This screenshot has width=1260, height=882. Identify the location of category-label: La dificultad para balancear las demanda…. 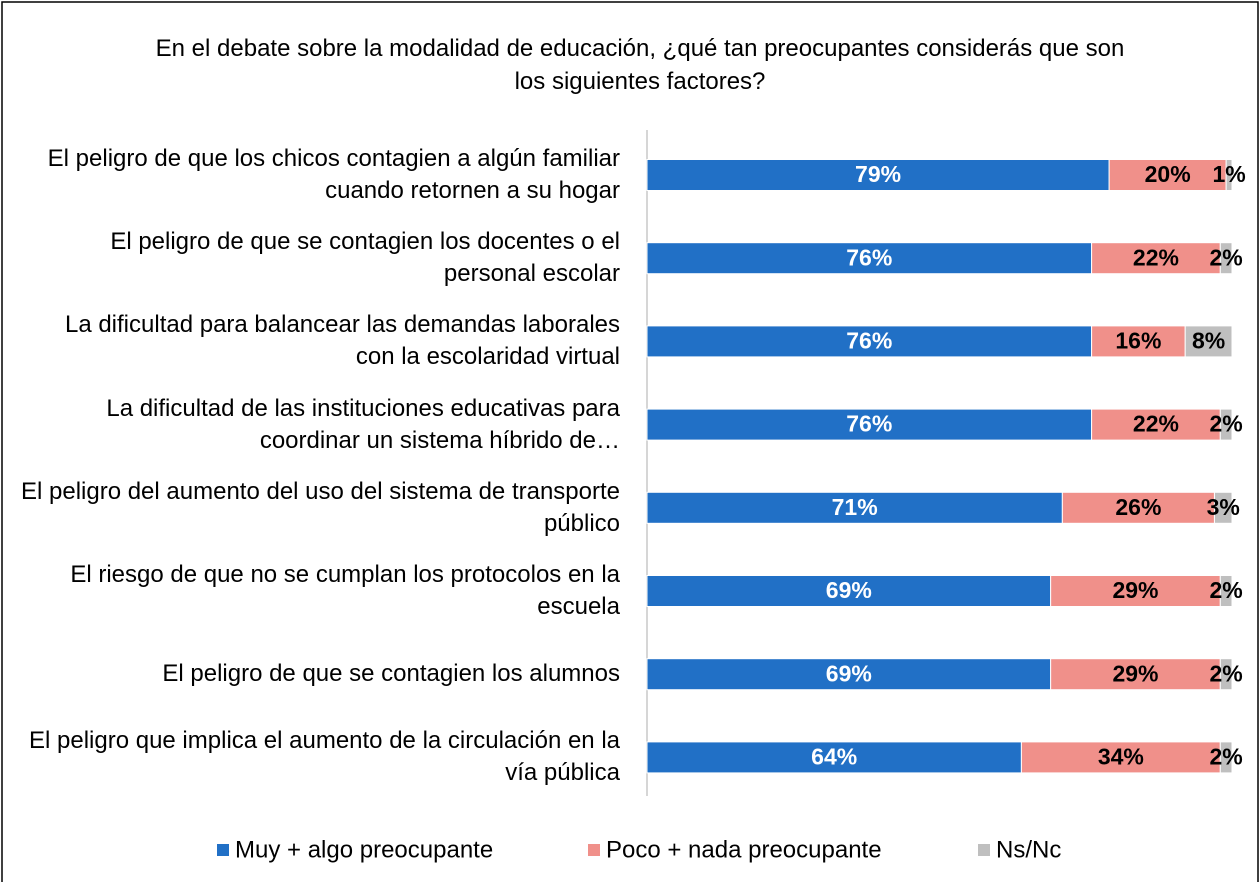
(342, 341).